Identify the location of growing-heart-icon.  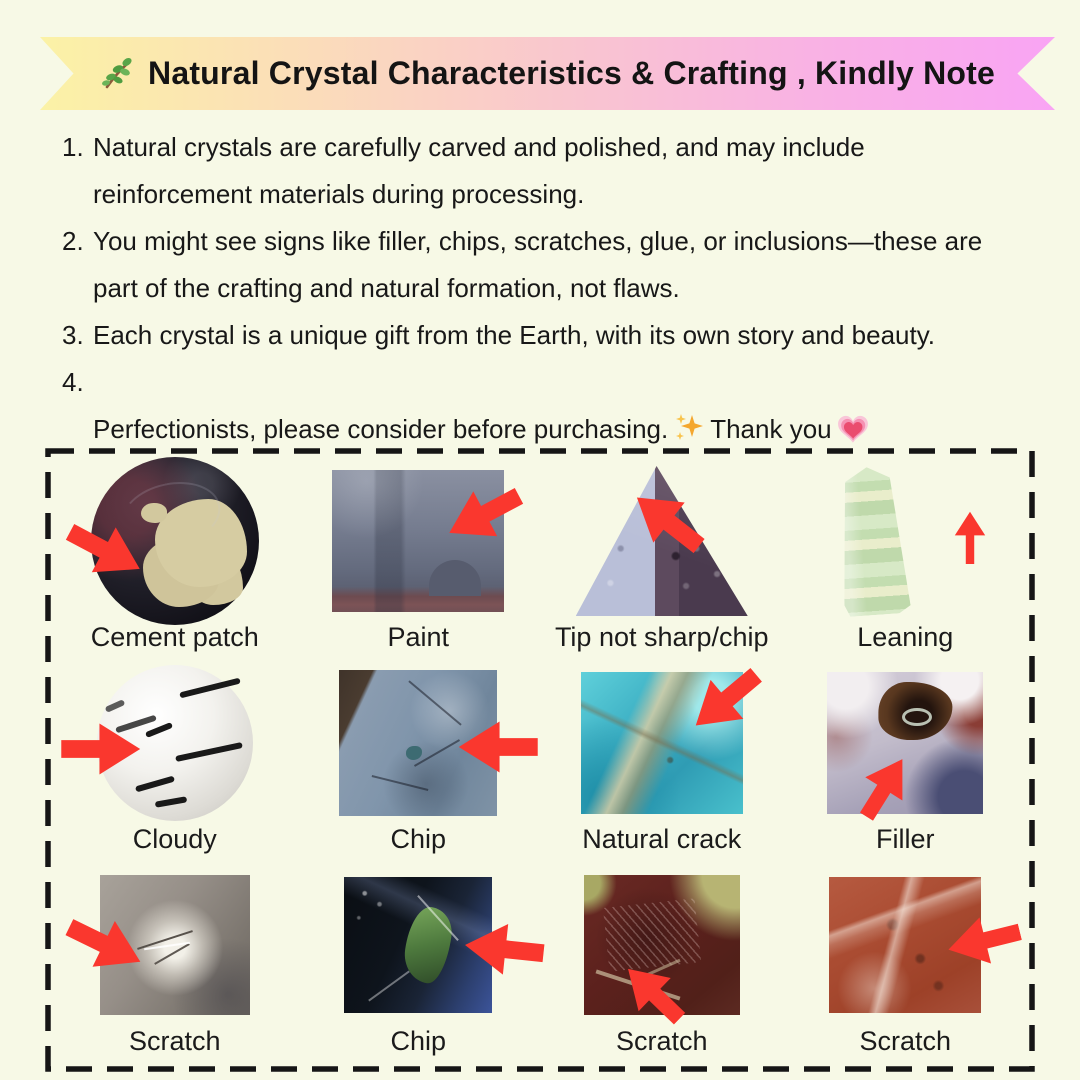
(852, 429).